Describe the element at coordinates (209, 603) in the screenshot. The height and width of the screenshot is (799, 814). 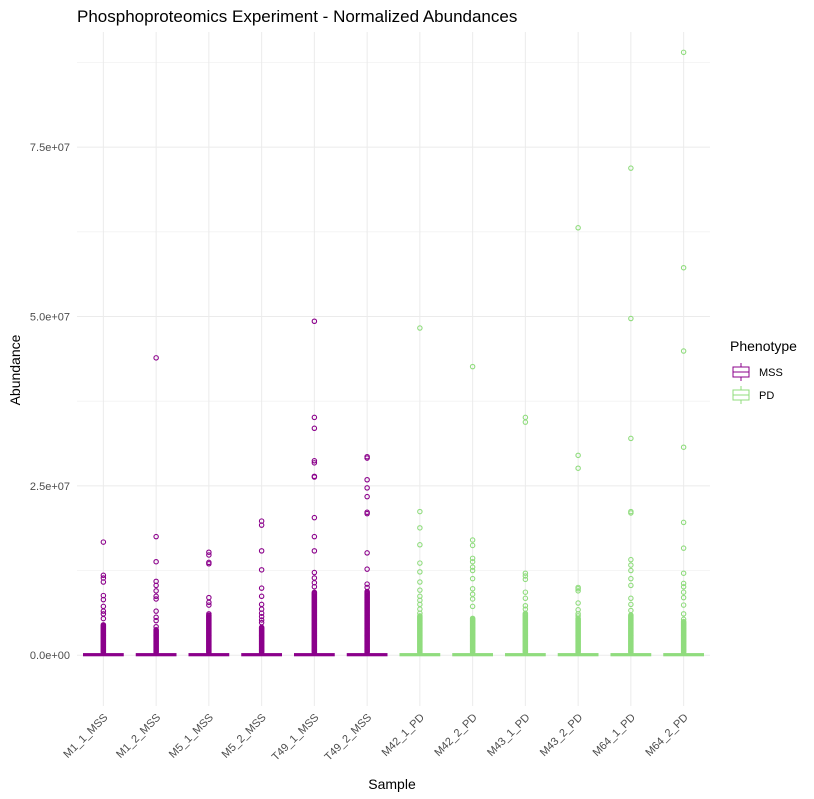
I see `sample-box-M5_1_MSS` at that location.